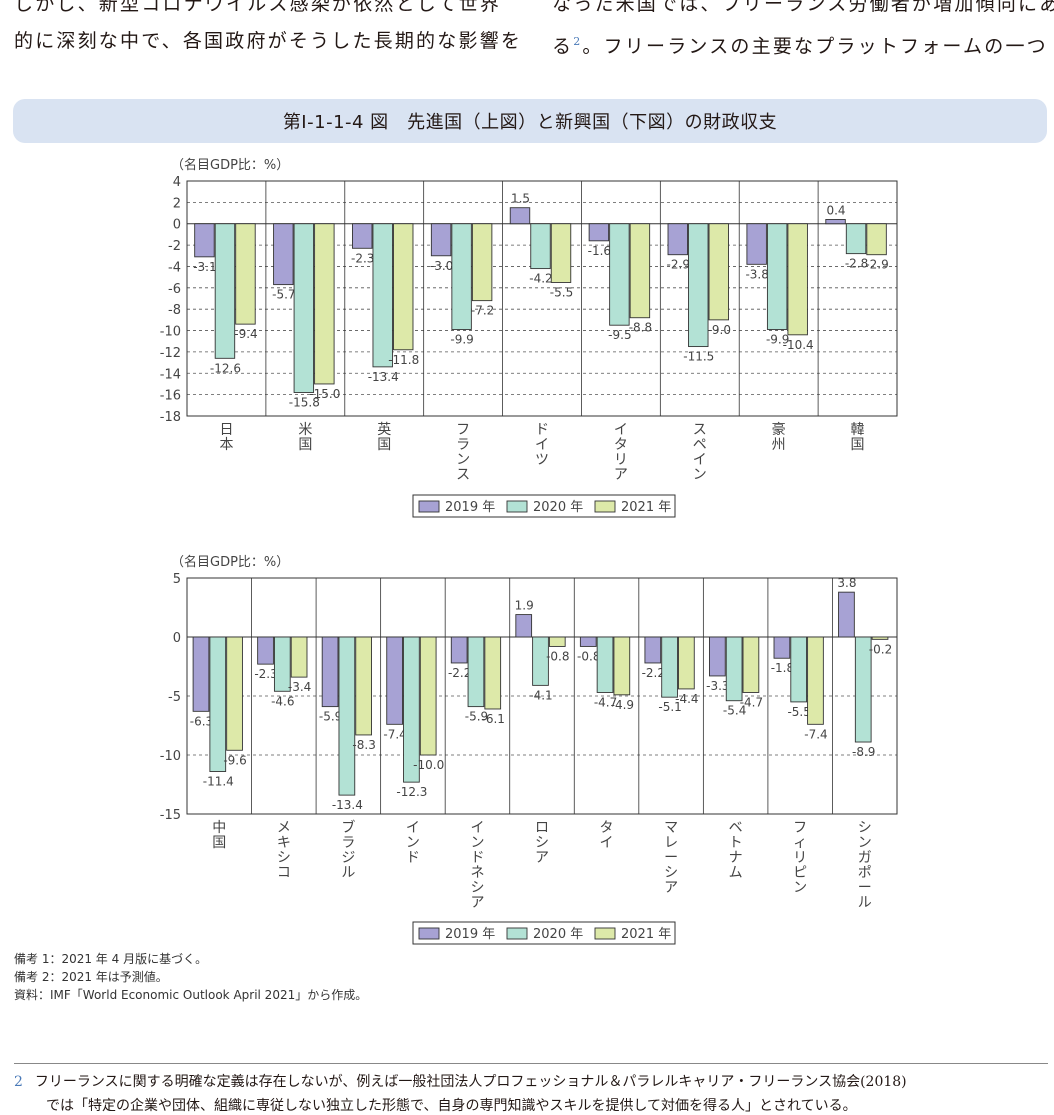  What do you see at coordinates (477, 865) in the screenshot?
I see `x-tick-label: インドネシア` at bounding box center [477, 865].